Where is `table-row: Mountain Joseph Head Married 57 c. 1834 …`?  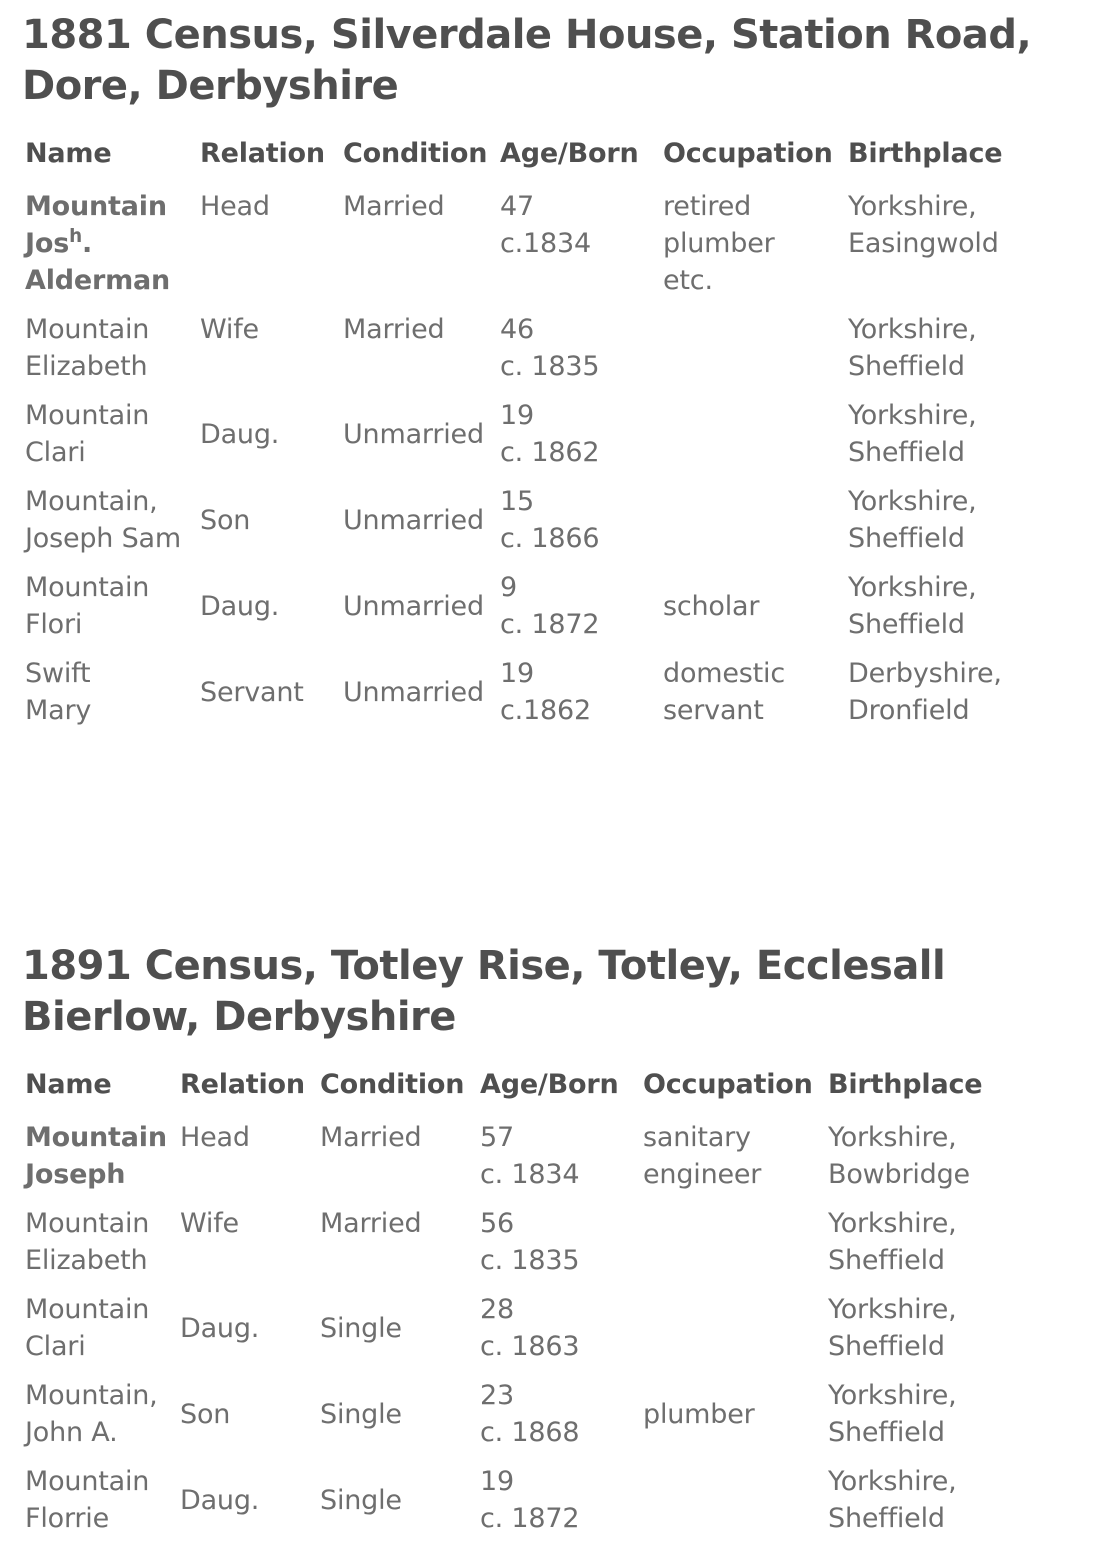 table-row: Mountain Joseph Head Married 57 c. 1834 … is located at coordinates (521, 1156).